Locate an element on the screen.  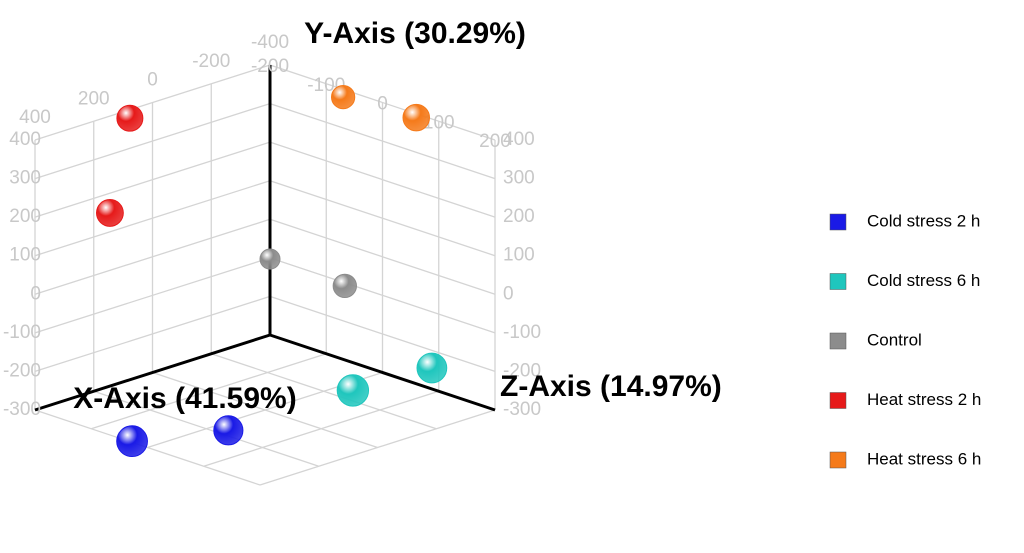
x-tick-label: 0 is located at coordinates (152, 80).